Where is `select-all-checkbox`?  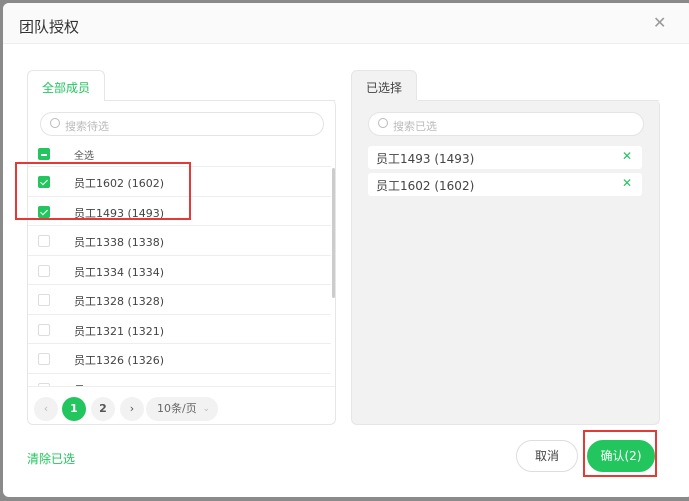 select-all-checkbox is located at coordinates (44, 154).